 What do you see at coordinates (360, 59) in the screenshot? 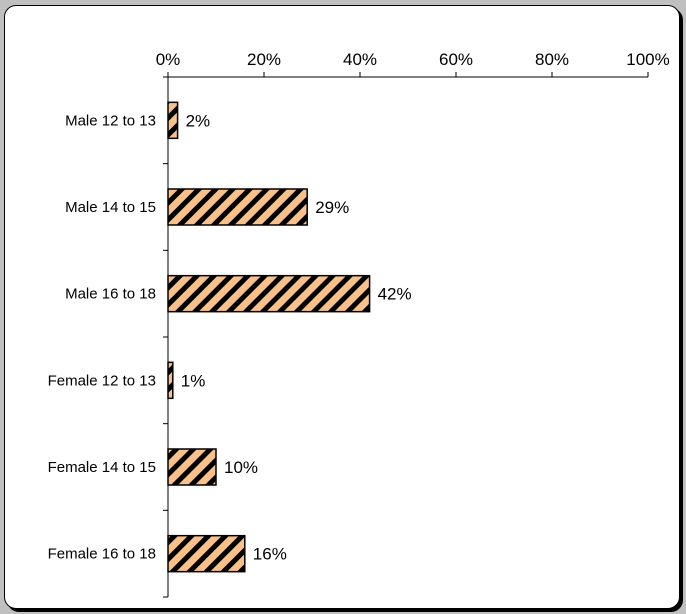
I see `x-tick-label: 40%` at bounding box center [360, 59].